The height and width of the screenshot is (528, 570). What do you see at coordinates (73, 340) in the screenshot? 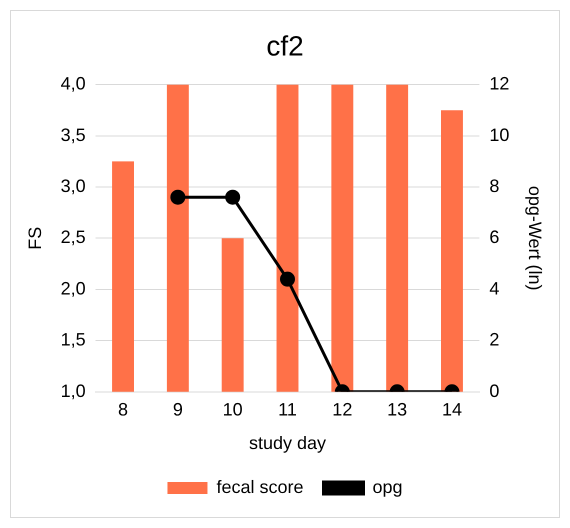
I see `y-tick-label: 1,5` at bounding box center [73, 340].